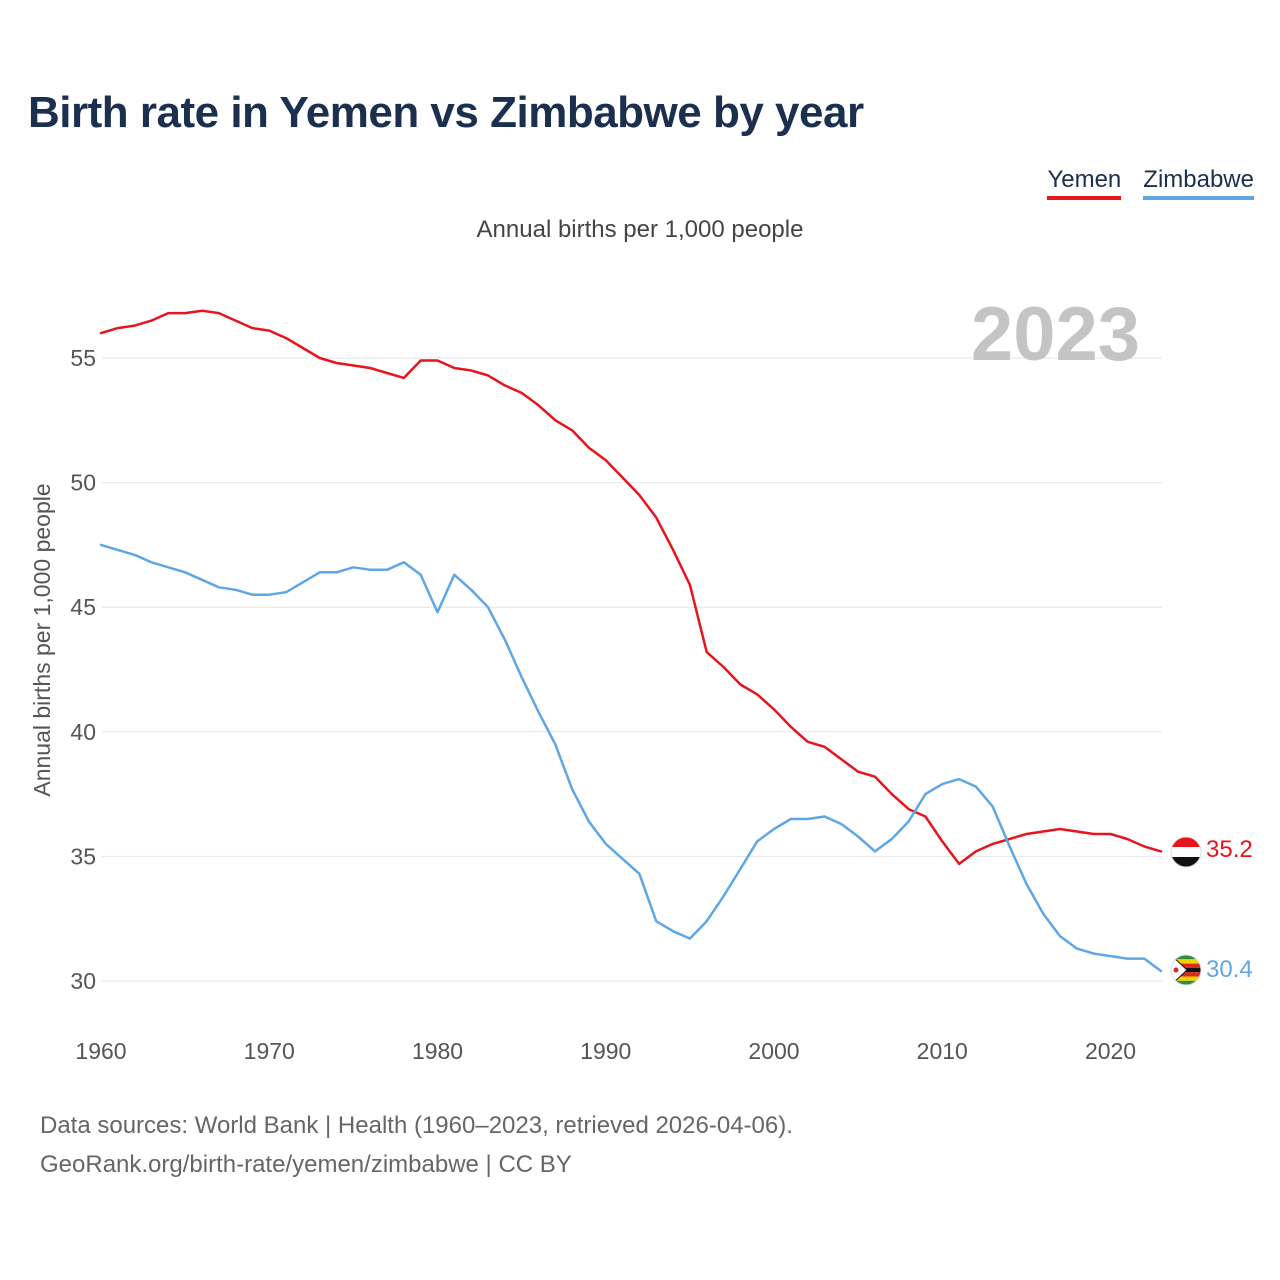  Describe the element at coordinates (83, 732) in the screenshot. I see `y-tick-label: 40` at that location.